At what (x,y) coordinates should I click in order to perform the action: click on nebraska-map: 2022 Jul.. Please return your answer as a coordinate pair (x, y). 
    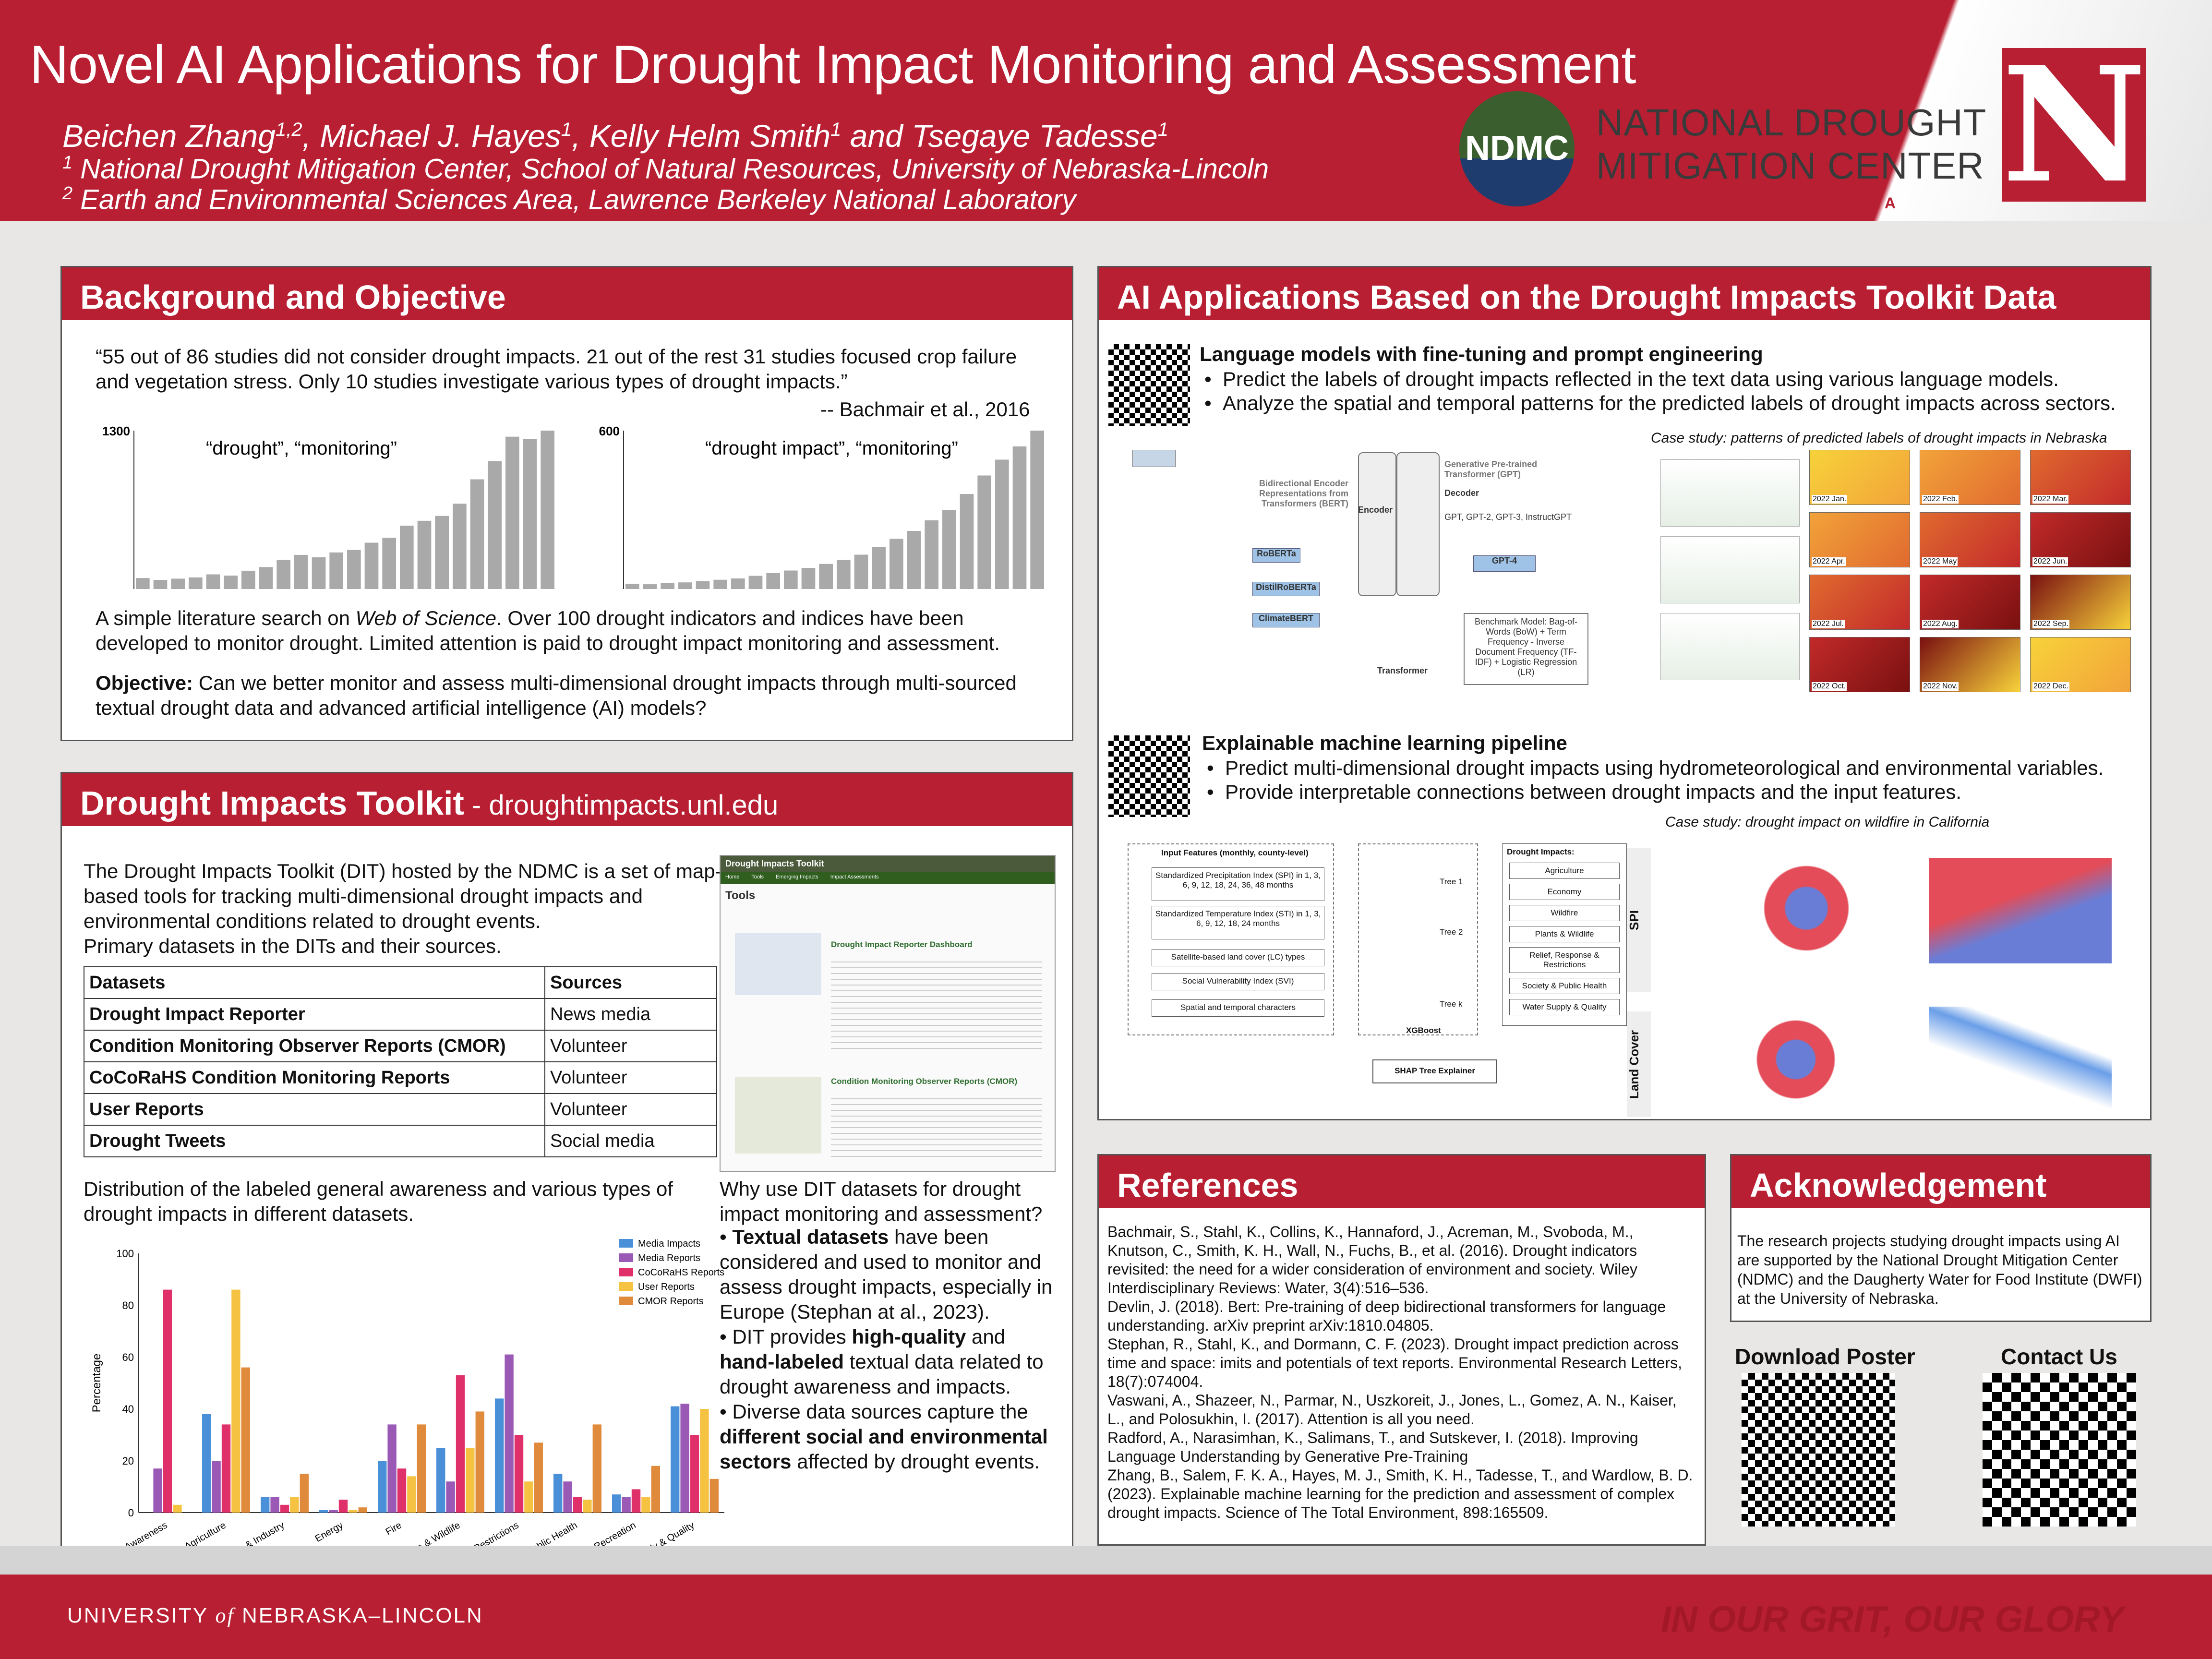
    Looking at the image, I should click on (1859, 602).